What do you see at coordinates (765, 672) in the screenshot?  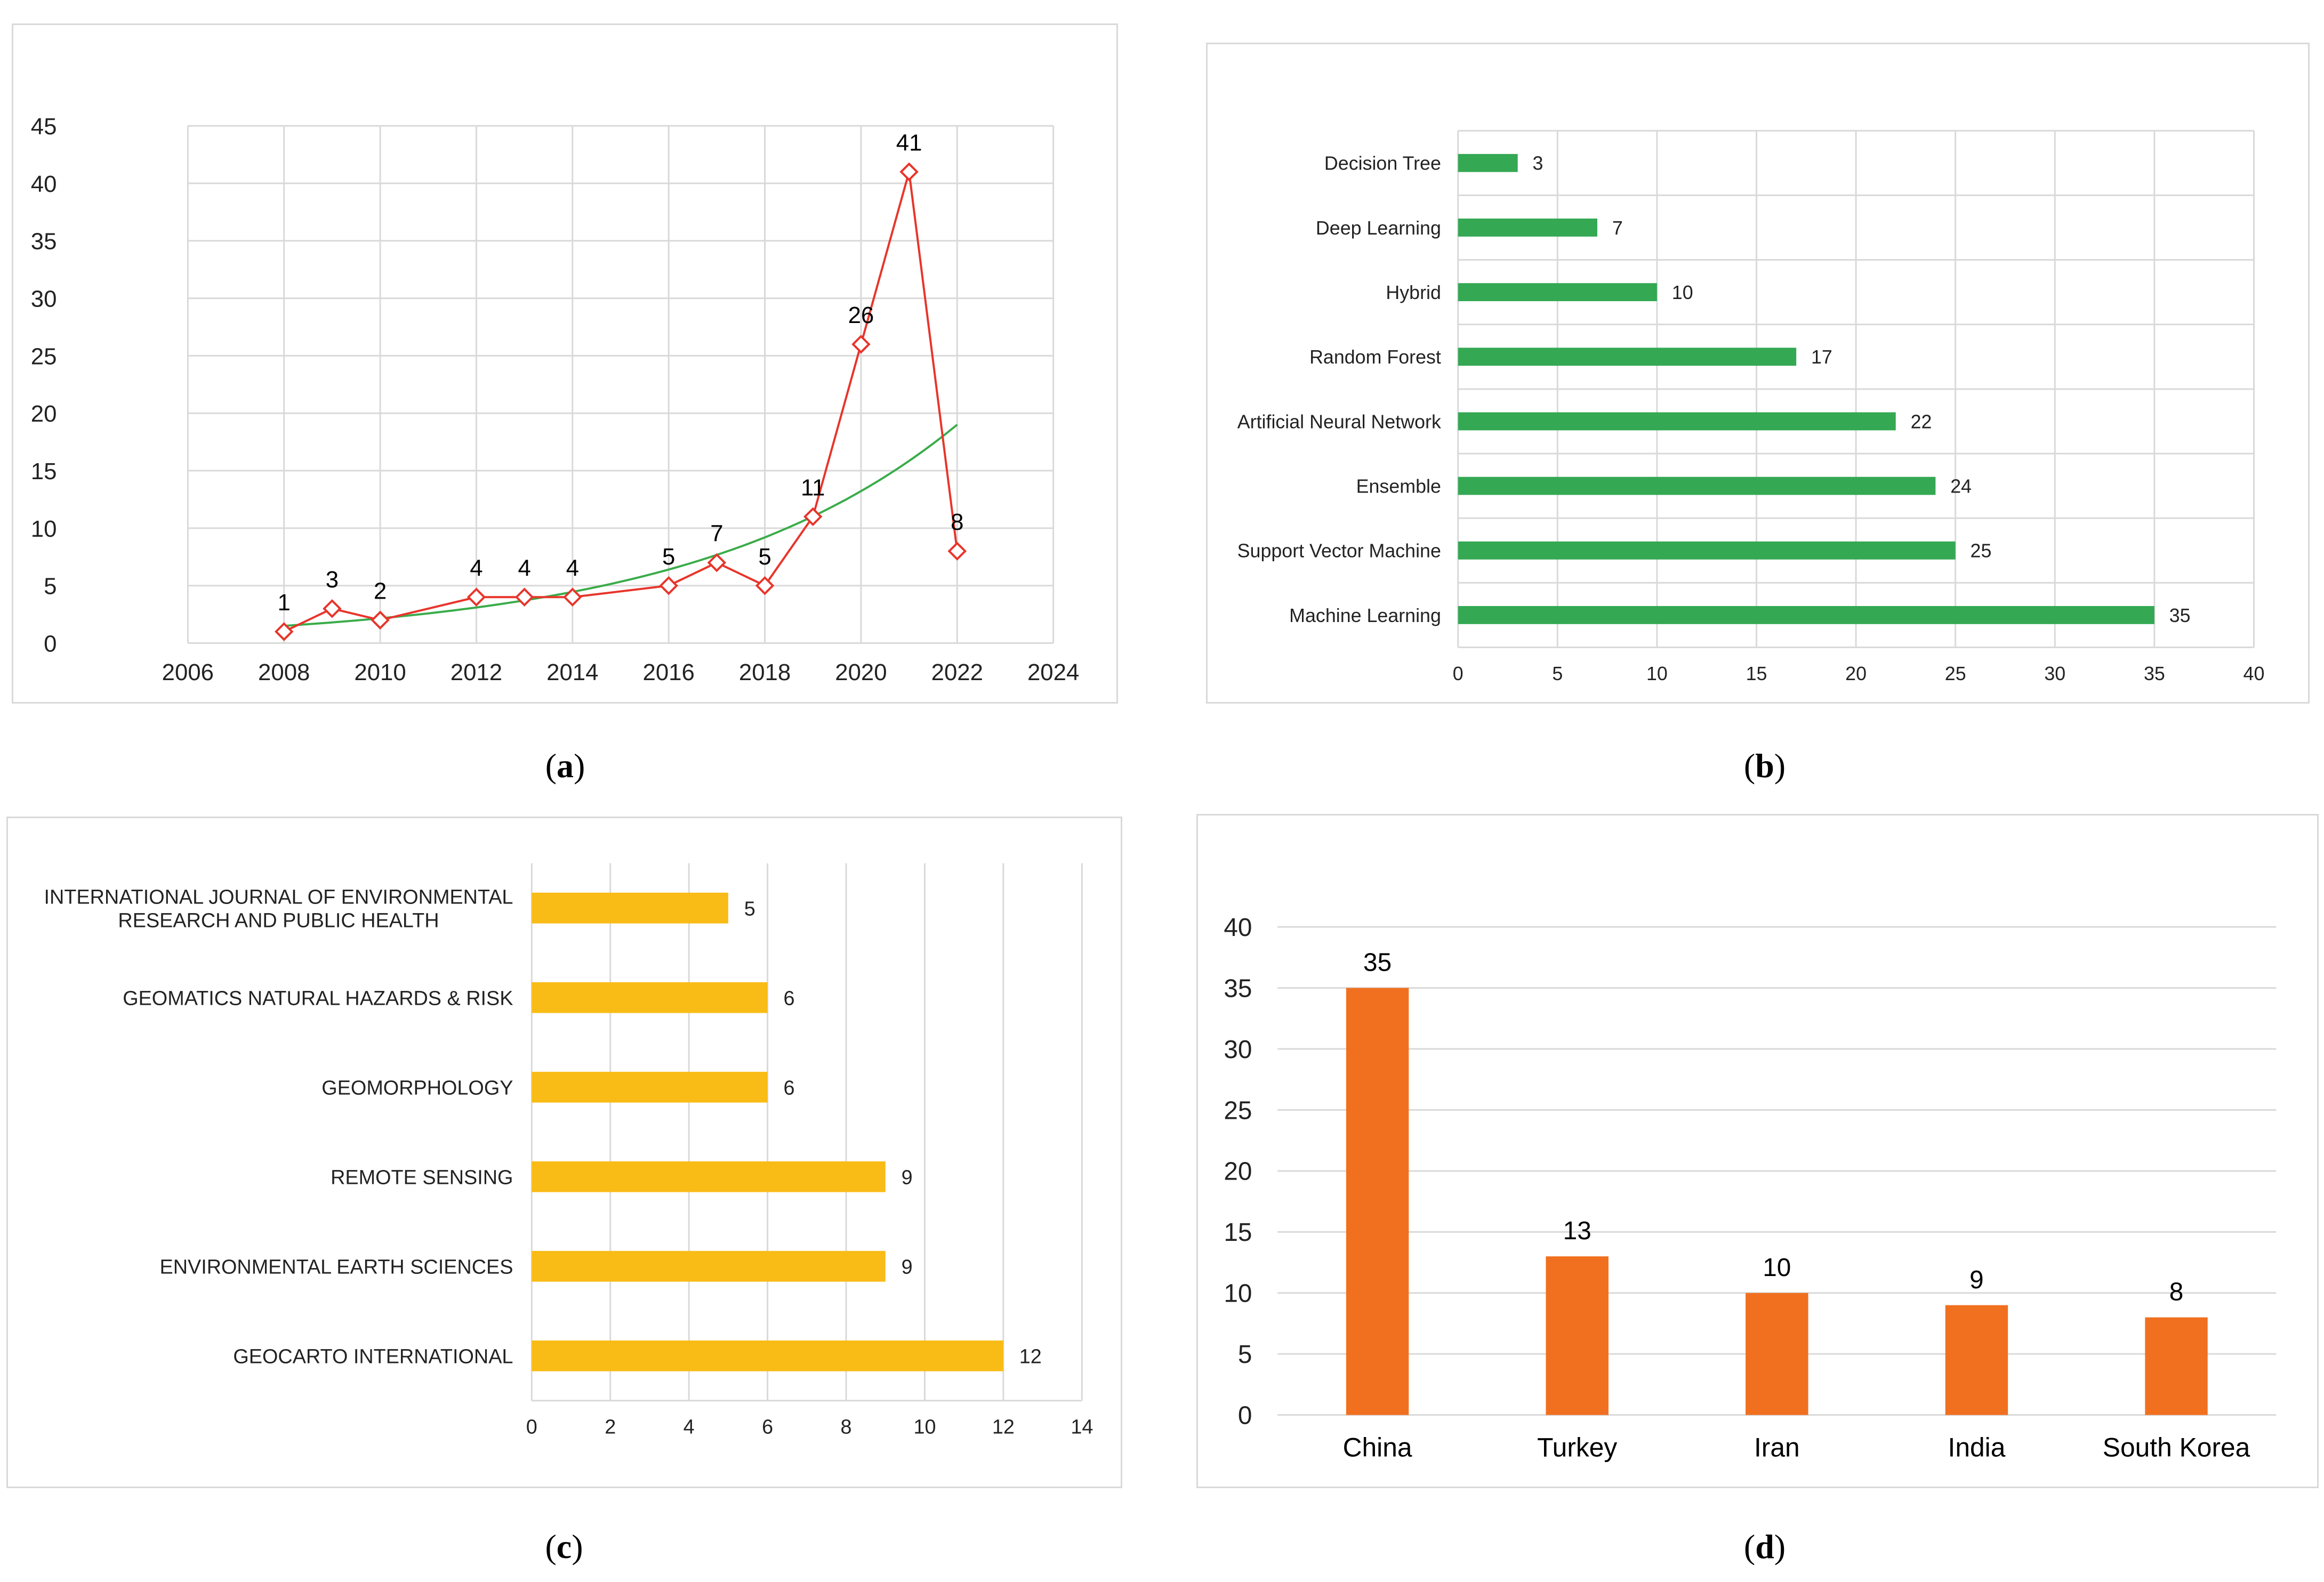 I see `x-tick-label: 2018` at bounding box center [765, 672].